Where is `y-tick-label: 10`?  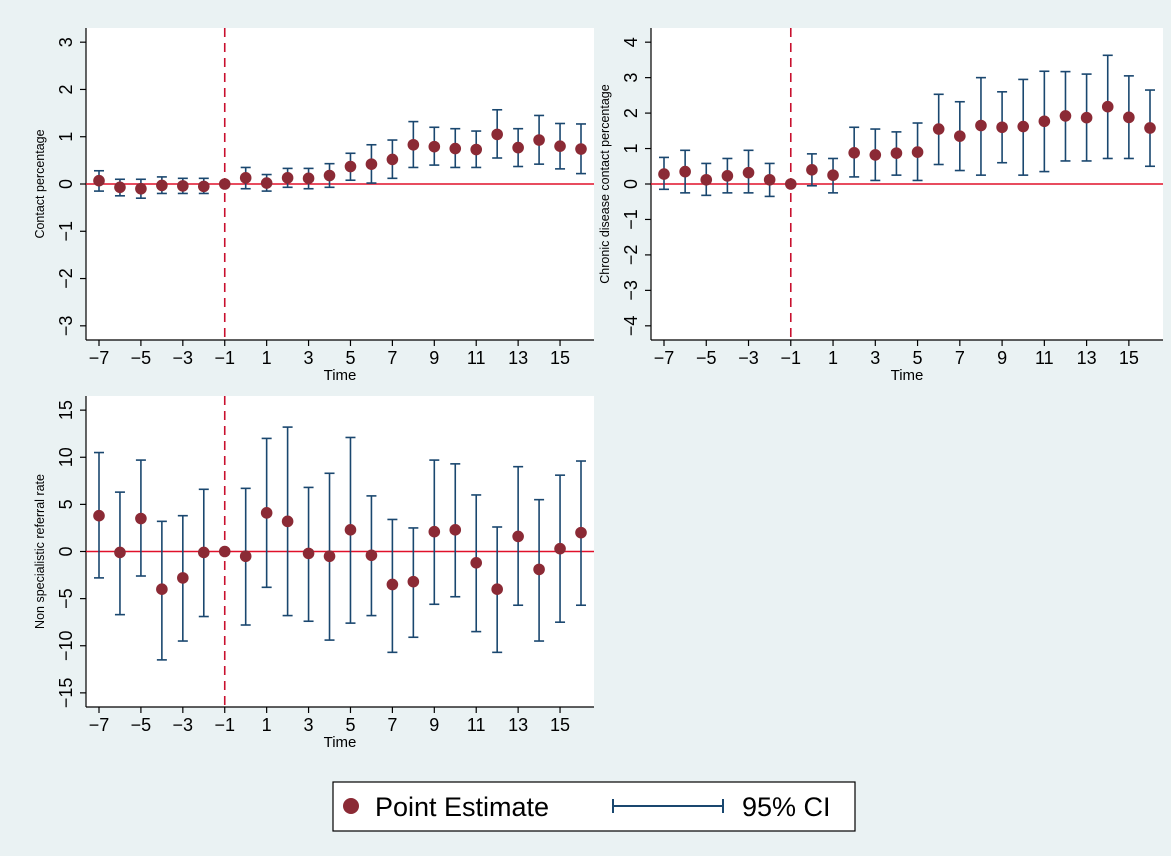
y-tick-label: 10 is located at coordinates (66, 457).